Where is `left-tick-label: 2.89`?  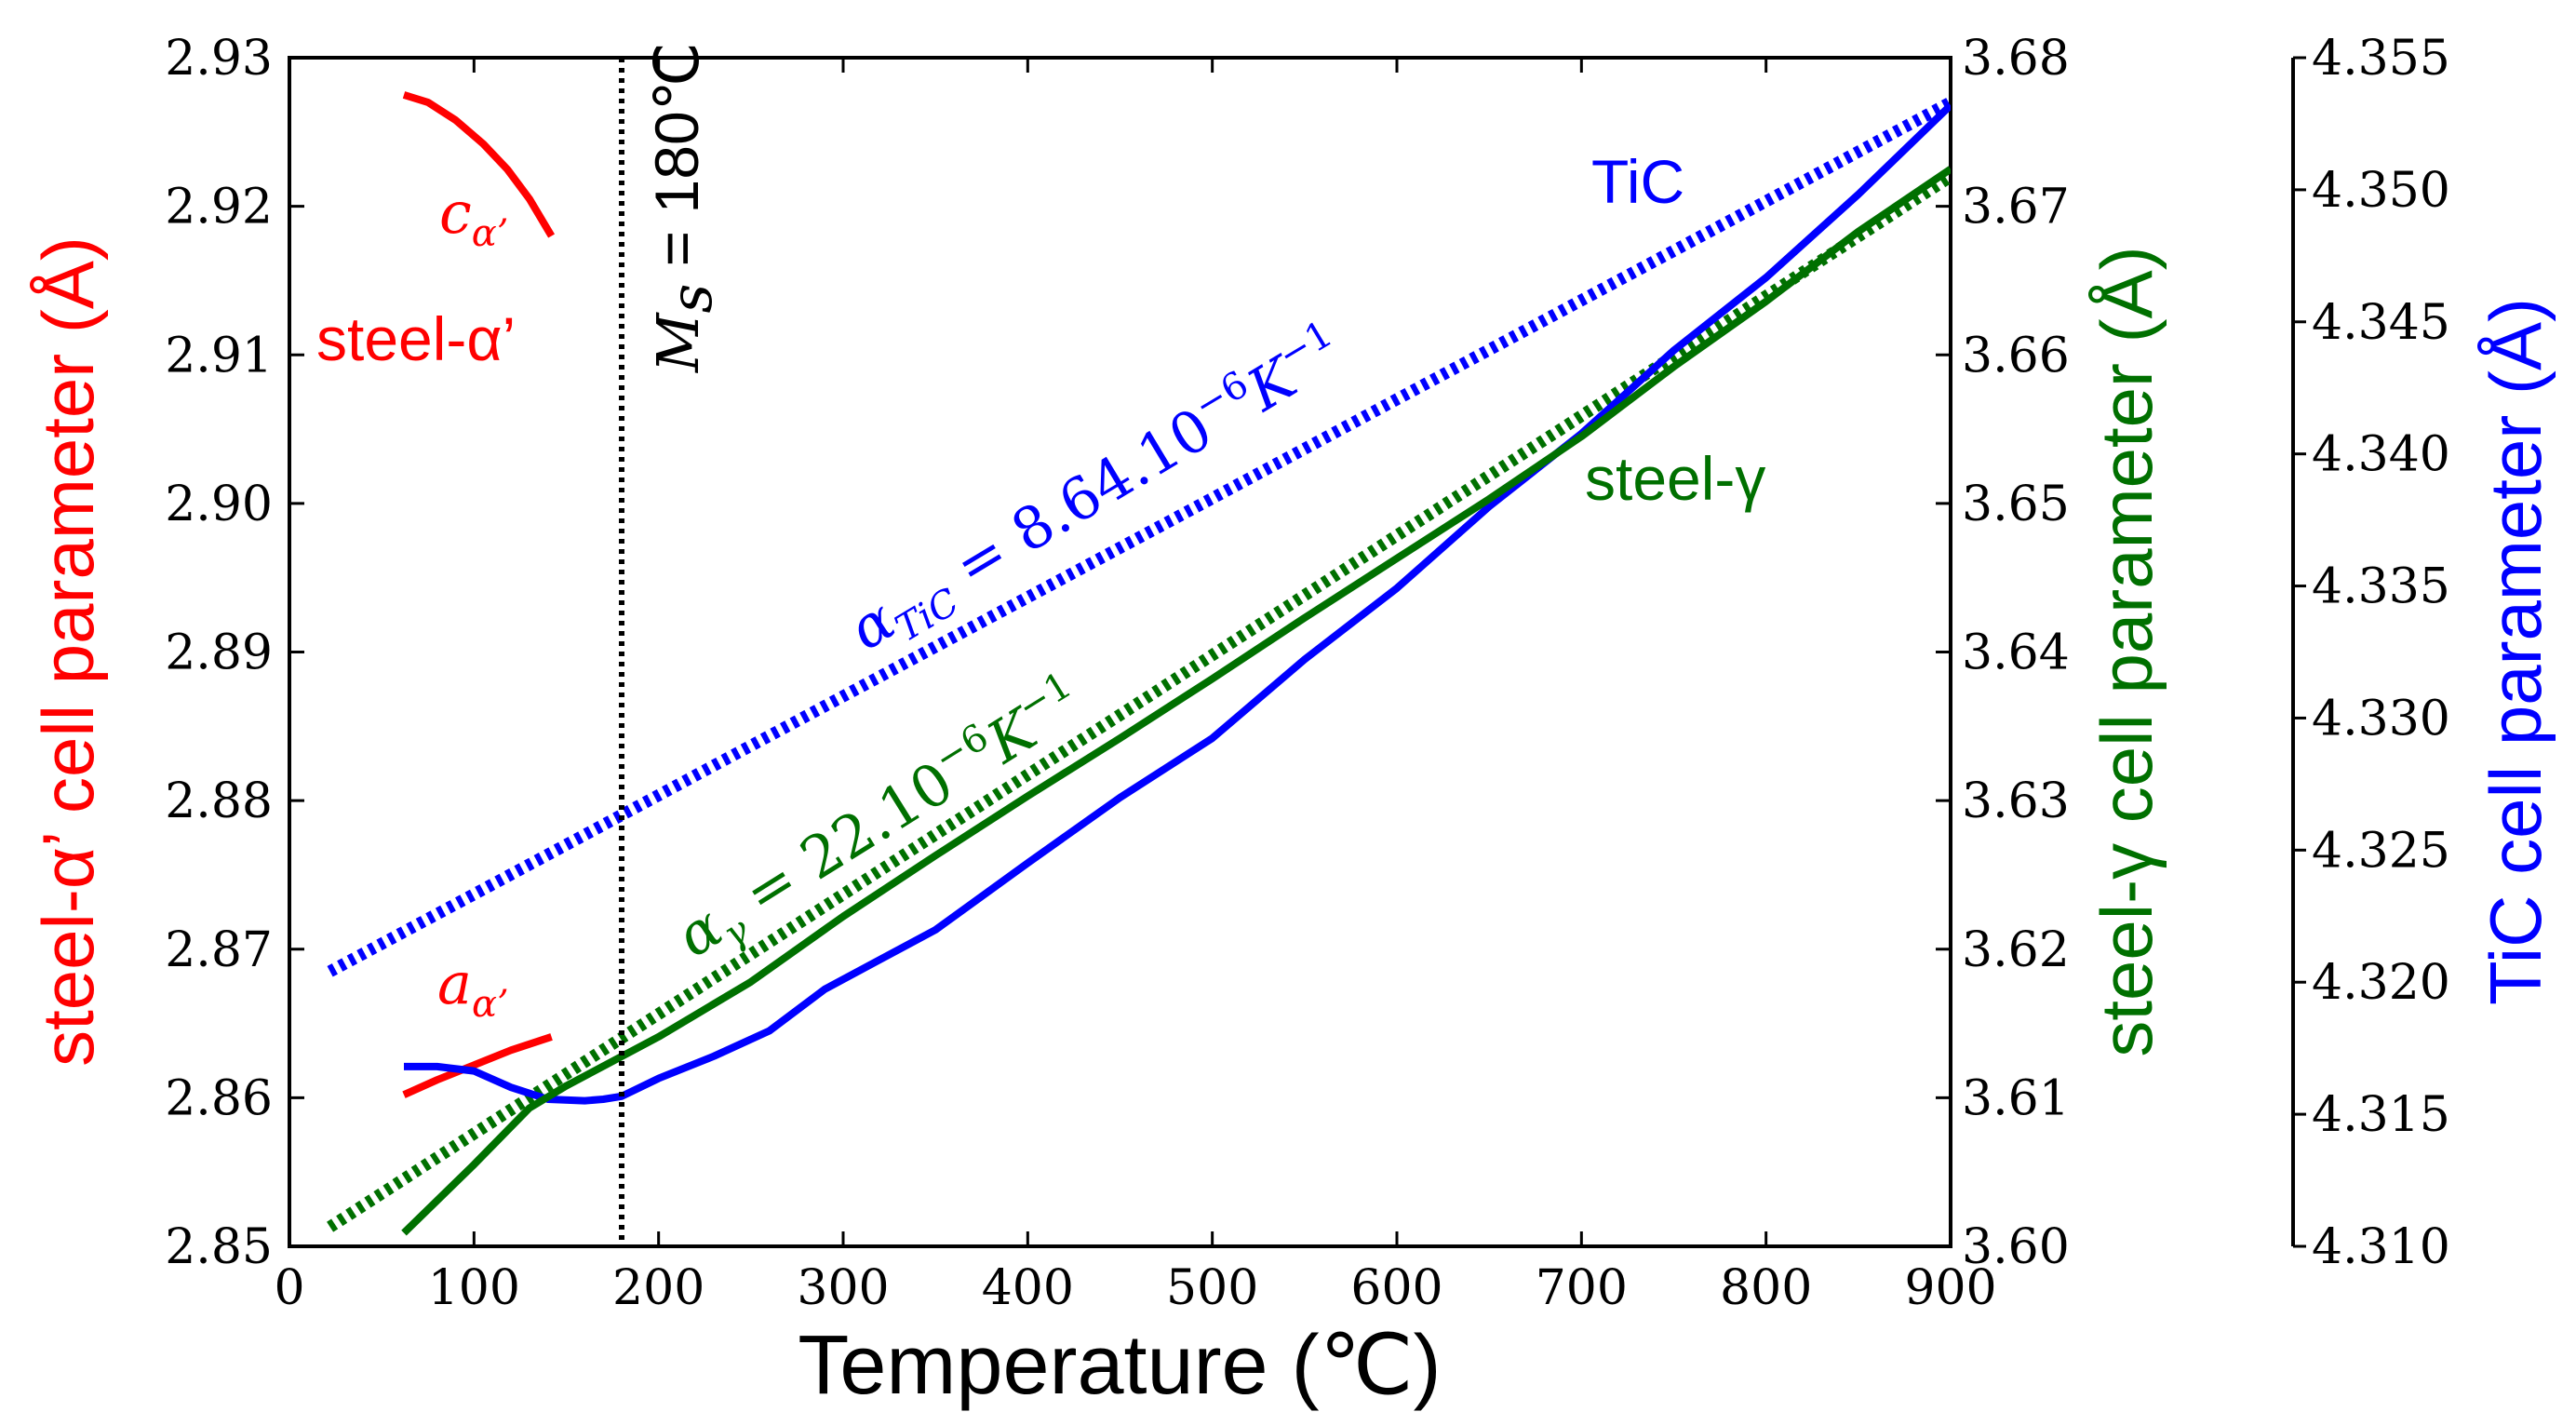
left-tick-label: 2.89 is located at coordinates (219, 653).